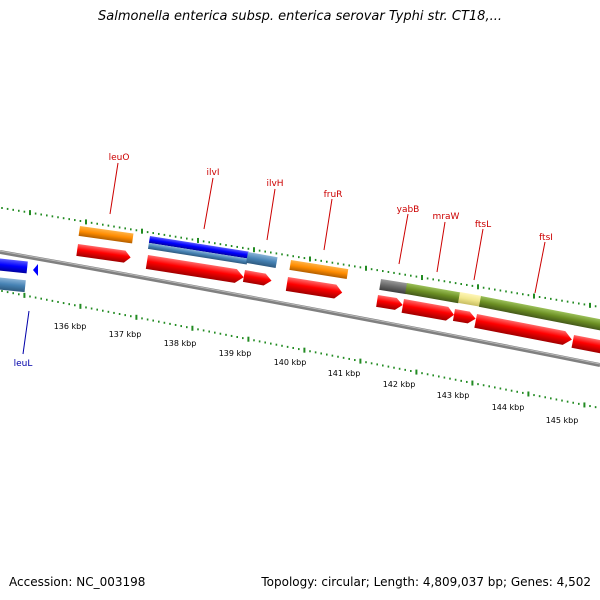  I want to click on callout-ftsI, so click(540, 267).